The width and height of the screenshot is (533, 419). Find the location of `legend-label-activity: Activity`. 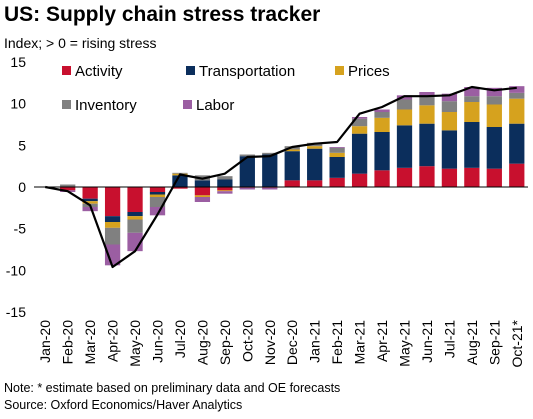

legend-label-activity: Activity is located at coordinates (99, 71).